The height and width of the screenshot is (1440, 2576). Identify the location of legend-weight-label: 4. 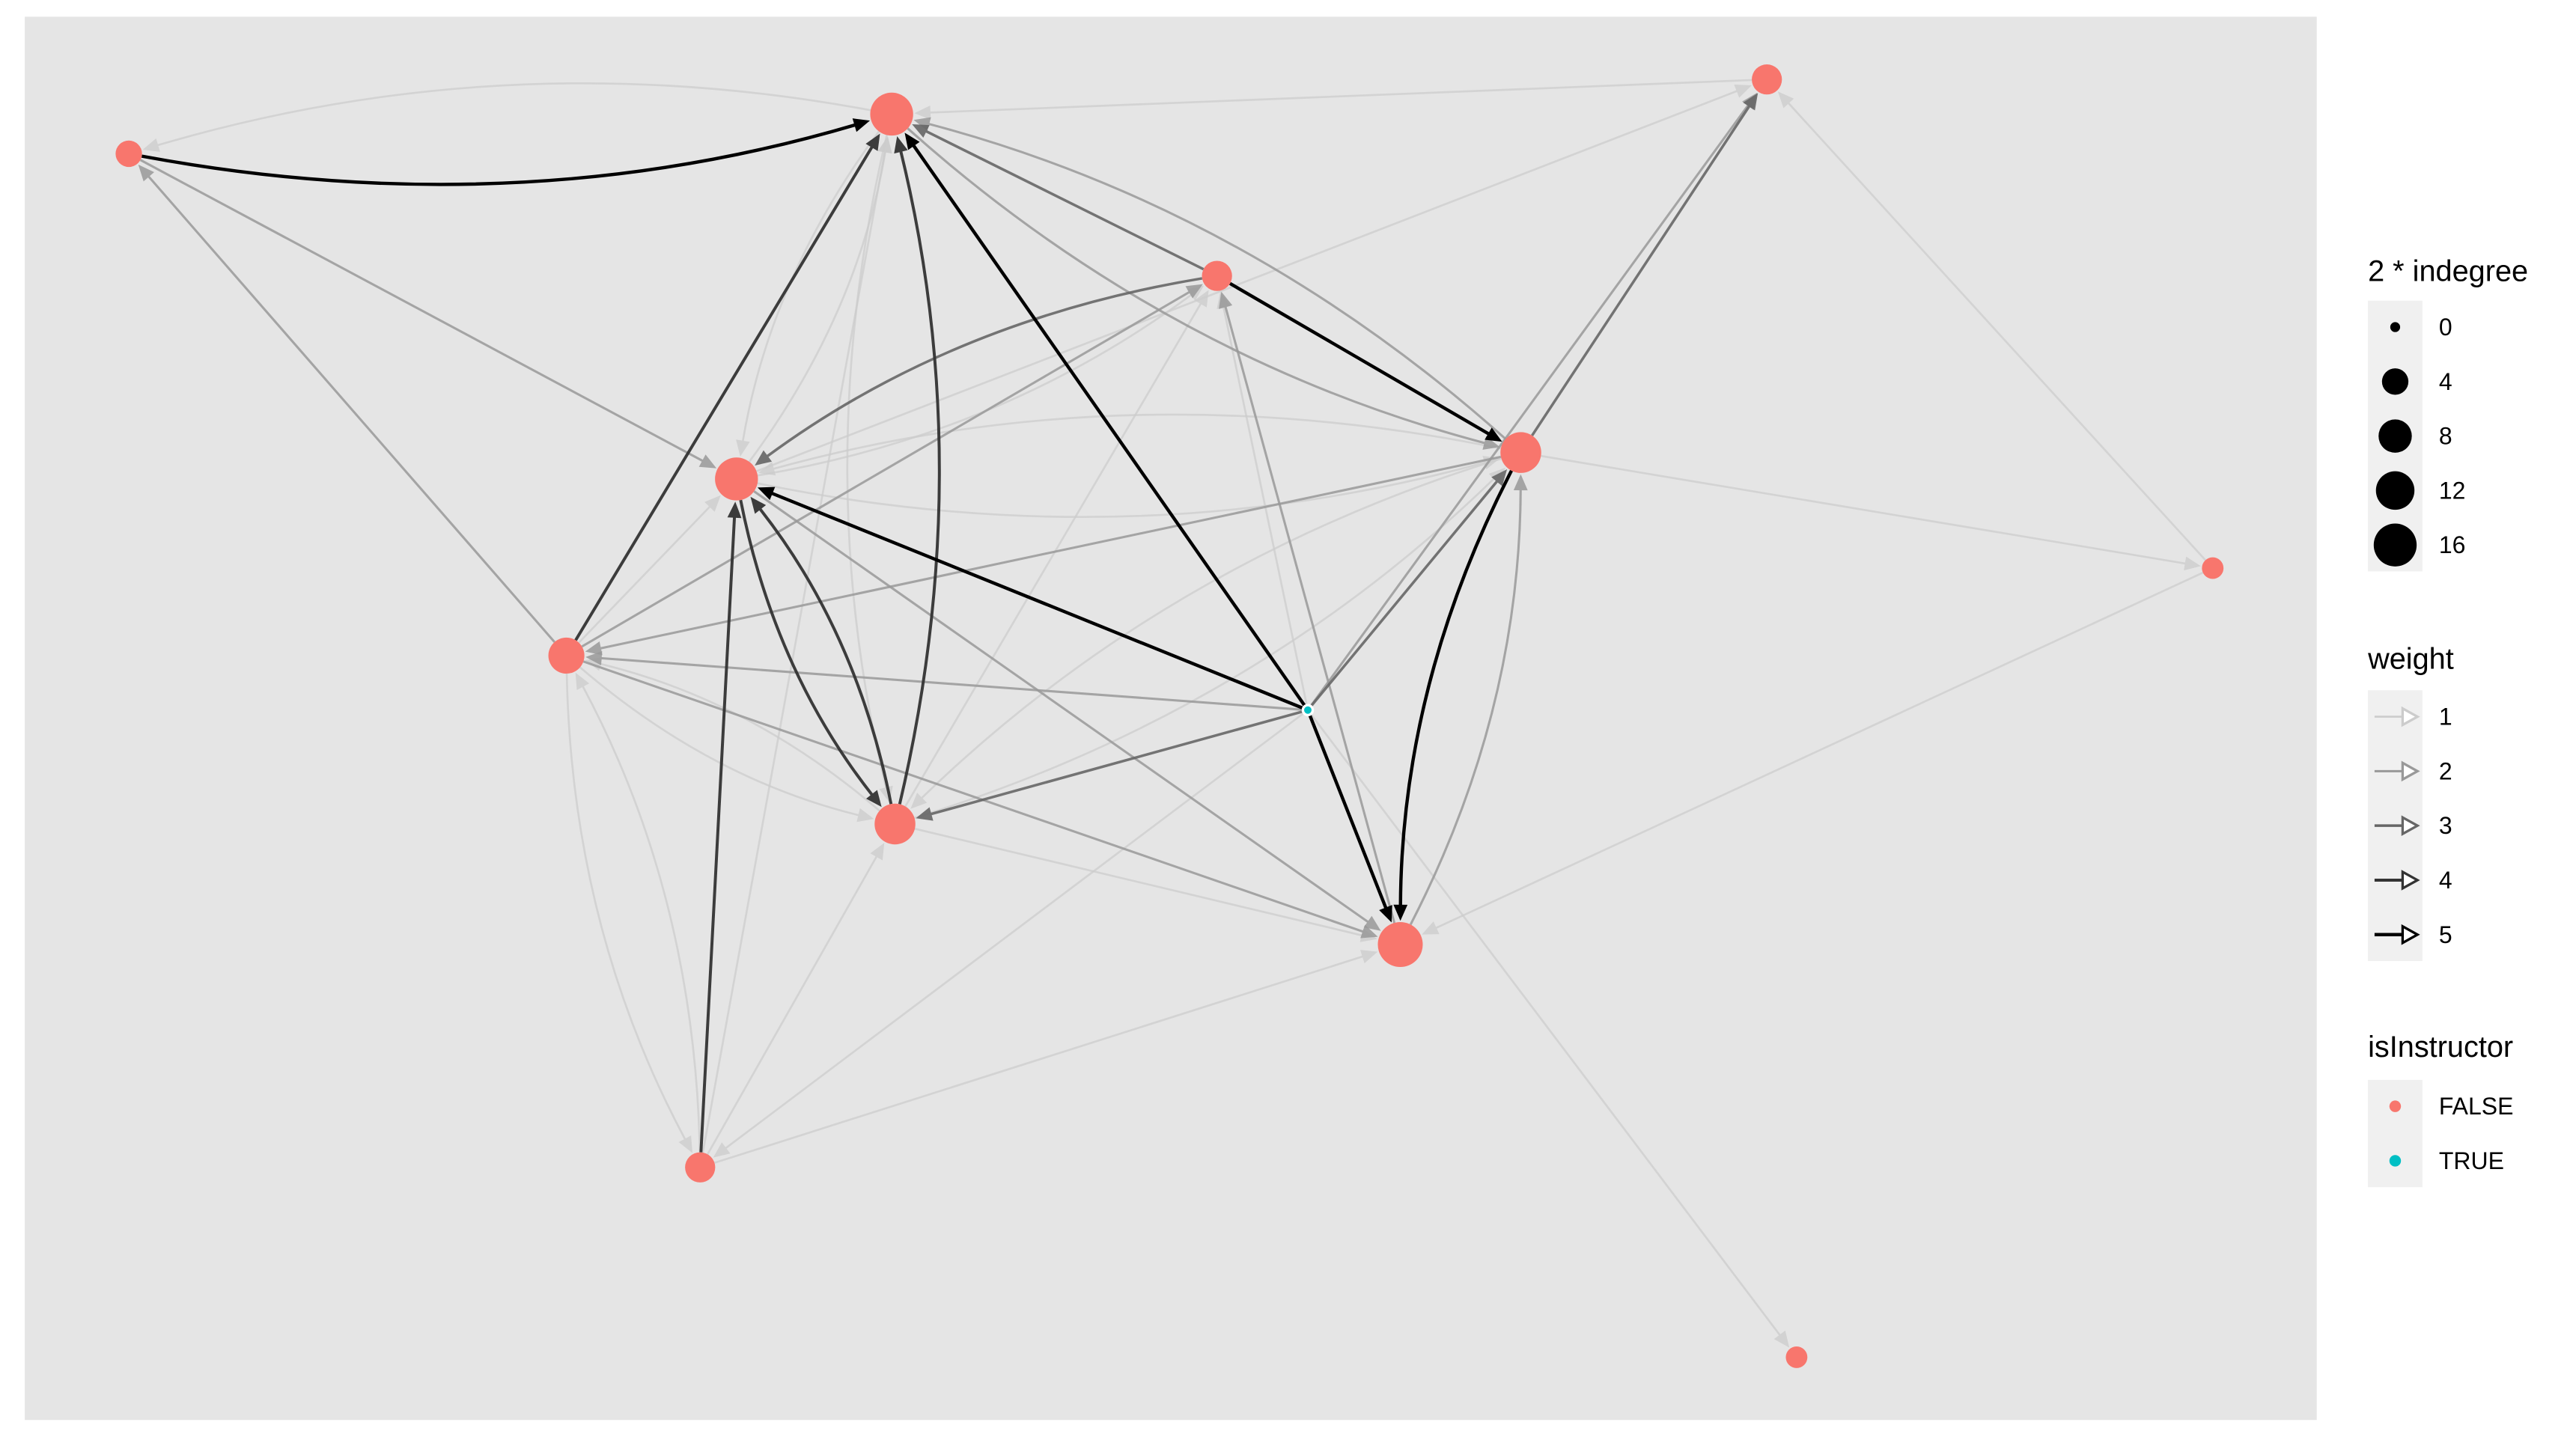
(2445, 880).